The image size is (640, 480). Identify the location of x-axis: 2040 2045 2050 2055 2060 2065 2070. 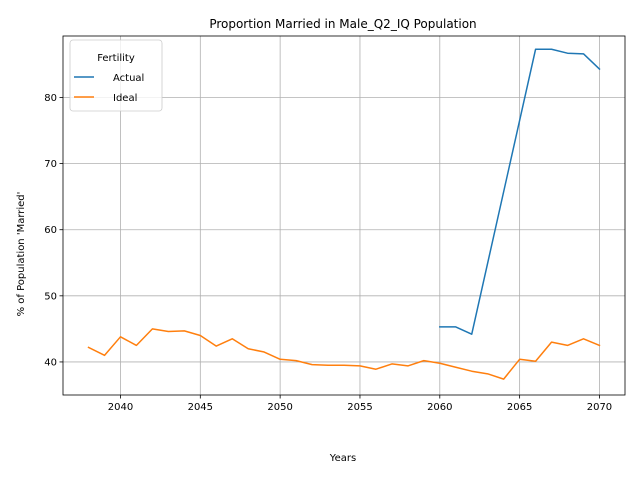
(360, 404).